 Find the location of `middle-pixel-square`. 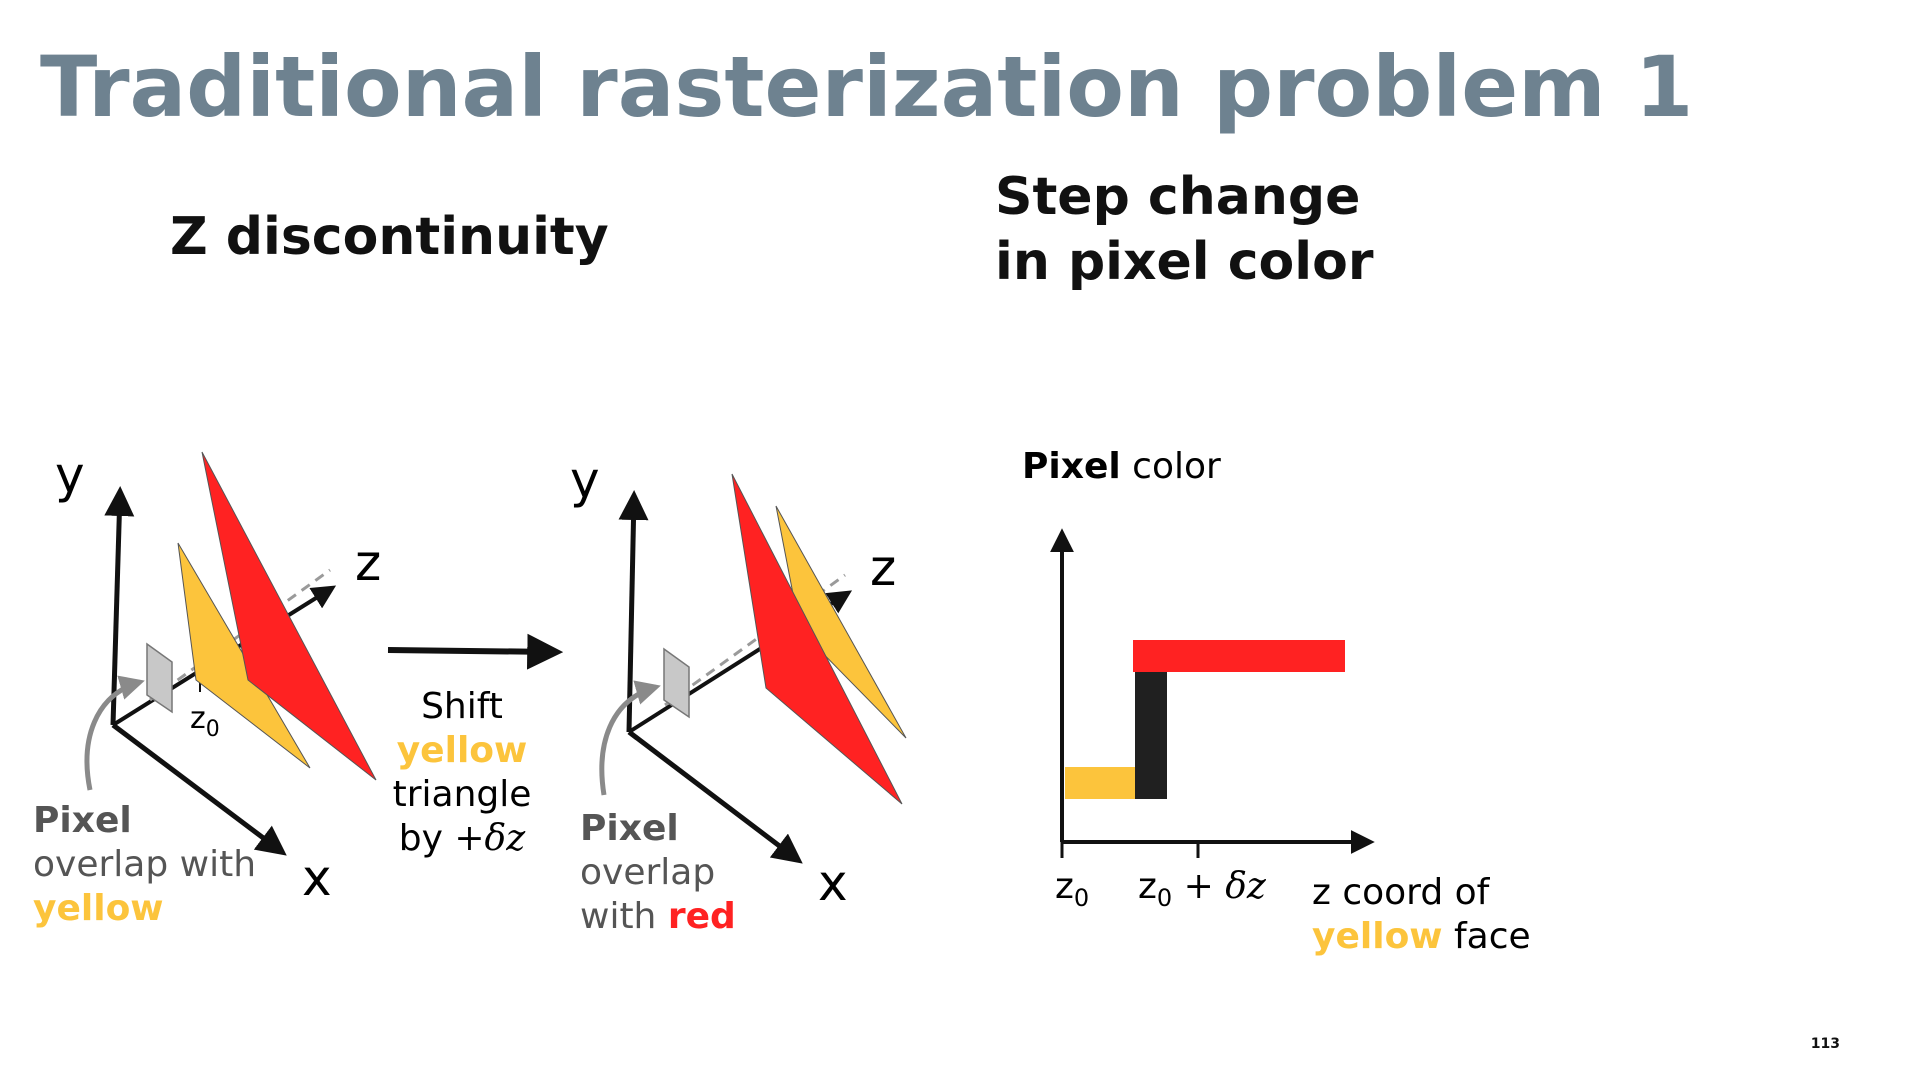

middle-pixel-square is located at coordinates (676, 683).